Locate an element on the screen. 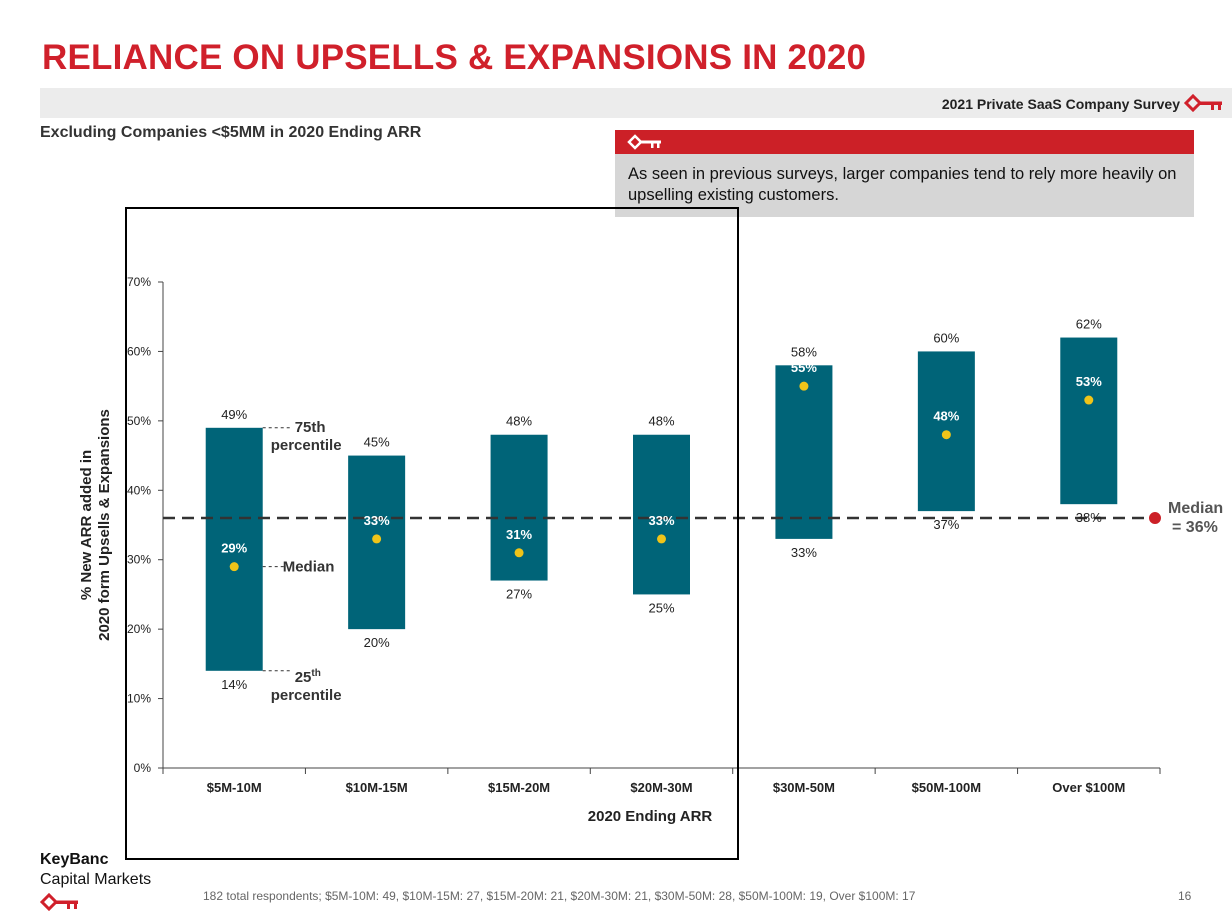 The width and height of the screenshot is (1232, 916). brand-subname: Capital Markets is located at coordinates (96, 879).